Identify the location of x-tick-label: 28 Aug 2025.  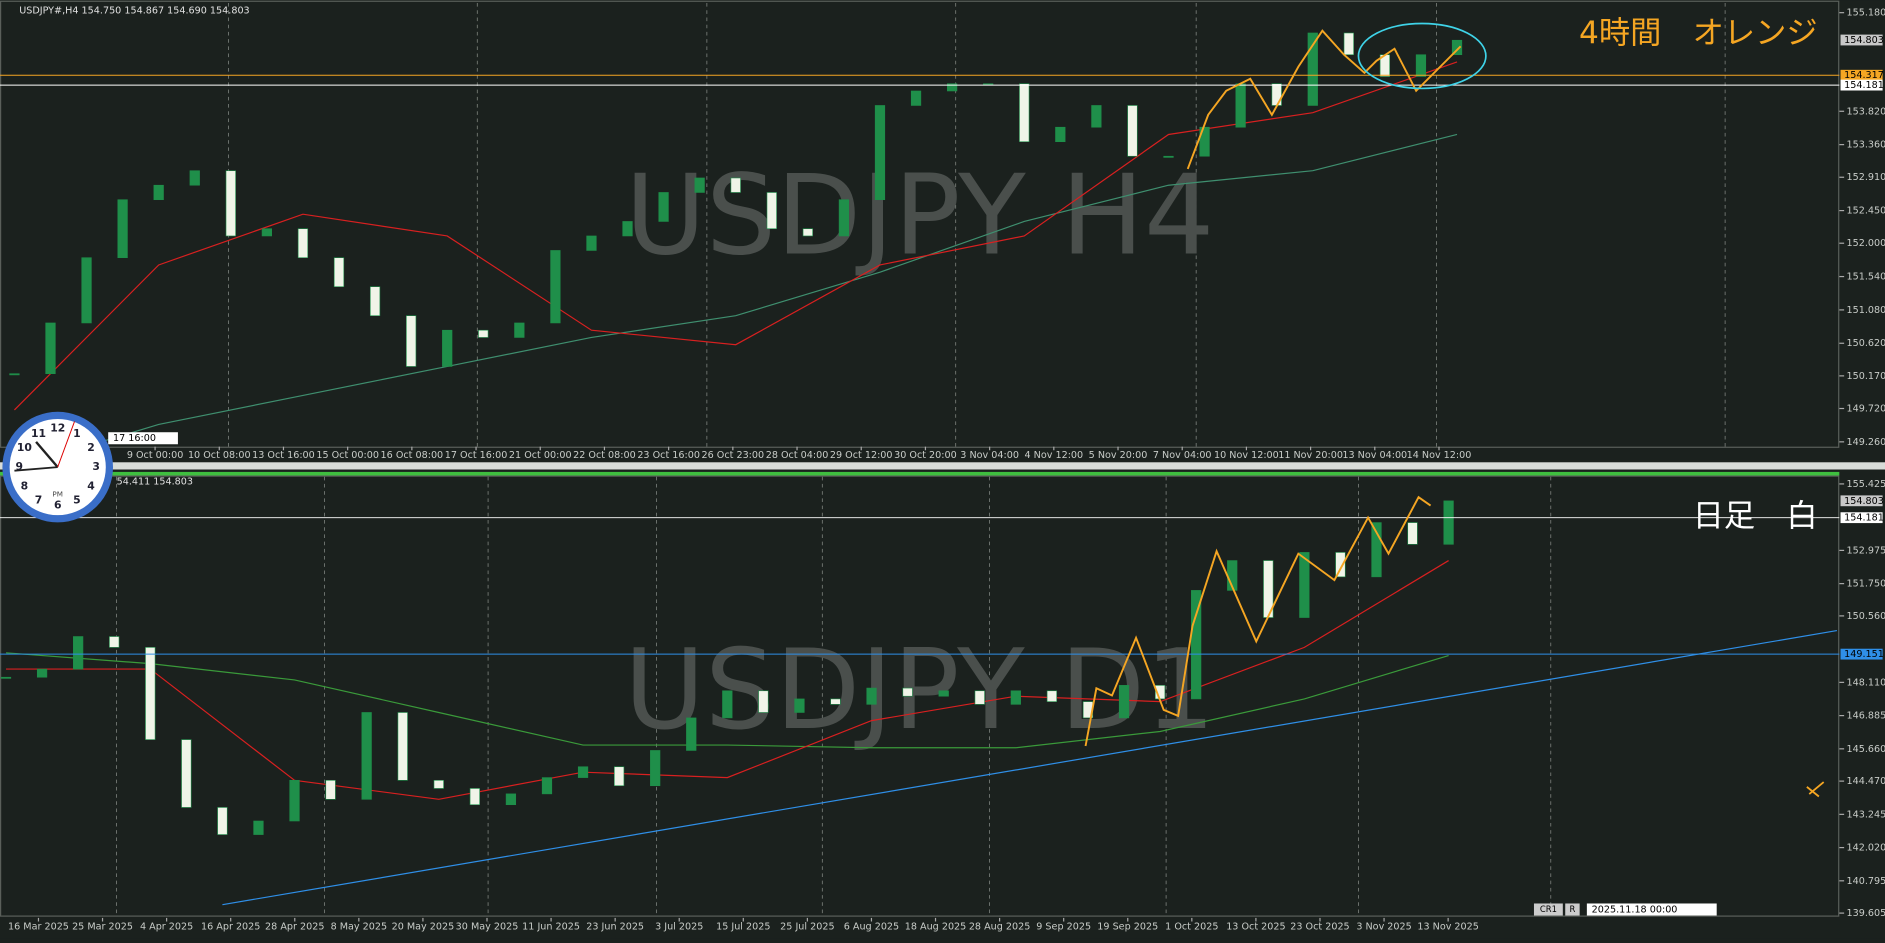
(1000, 926).